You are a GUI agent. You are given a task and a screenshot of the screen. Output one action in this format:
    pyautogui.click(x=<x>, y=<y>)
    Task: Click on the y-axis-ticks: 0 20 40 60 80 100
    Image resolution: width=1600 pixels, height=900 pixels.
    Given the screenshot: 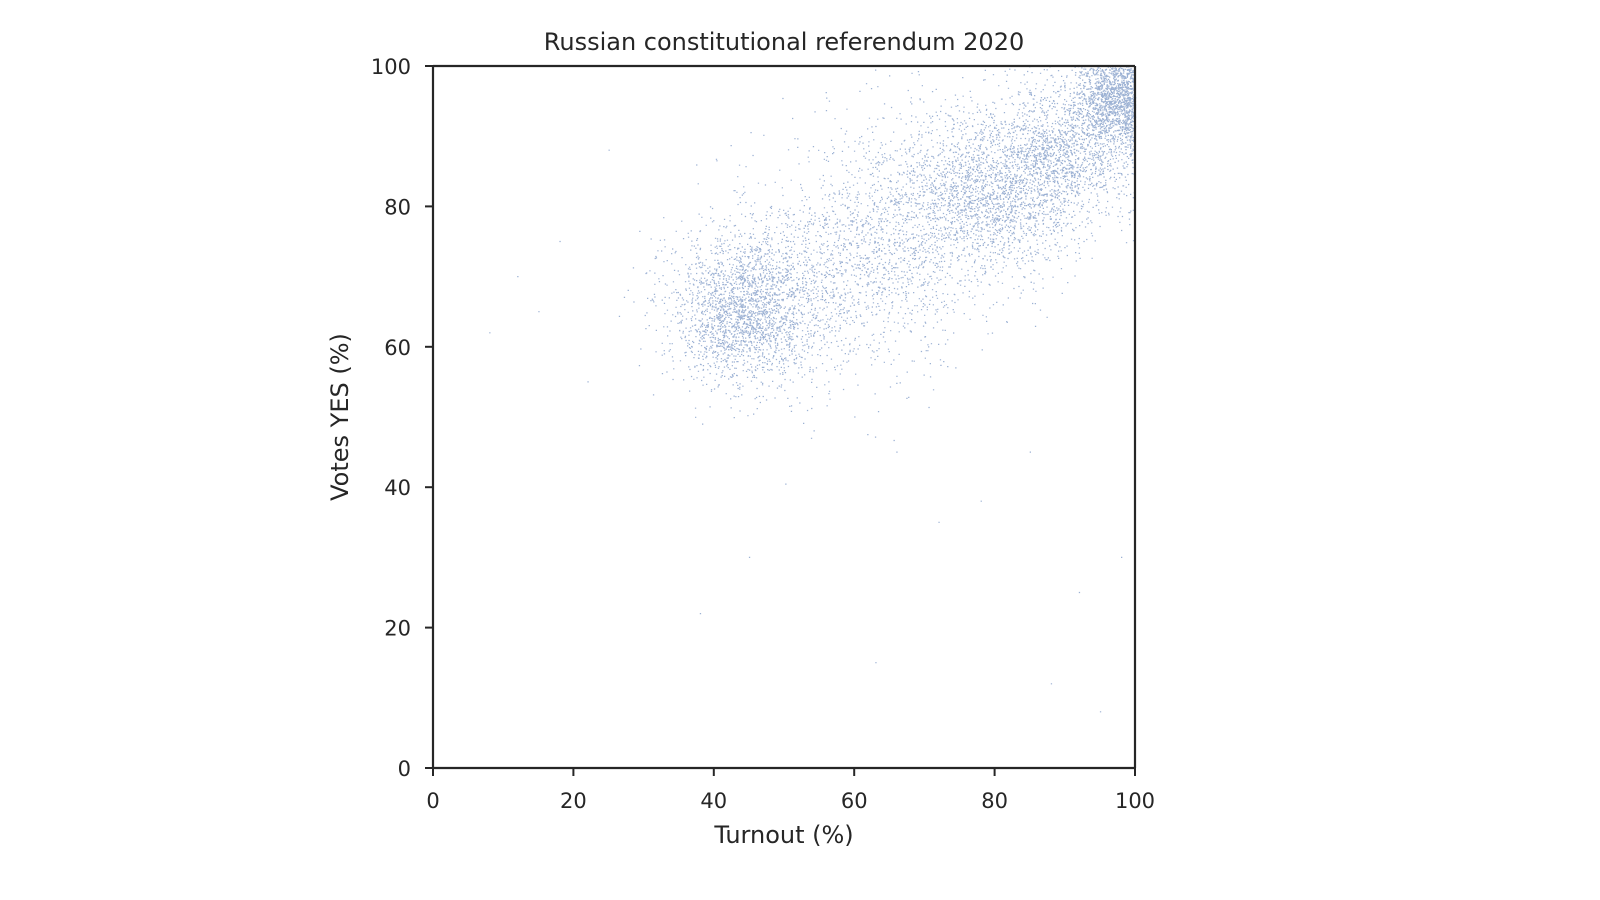 What is the action you would take?
    pyautogui.click(x=402, y=418)
    